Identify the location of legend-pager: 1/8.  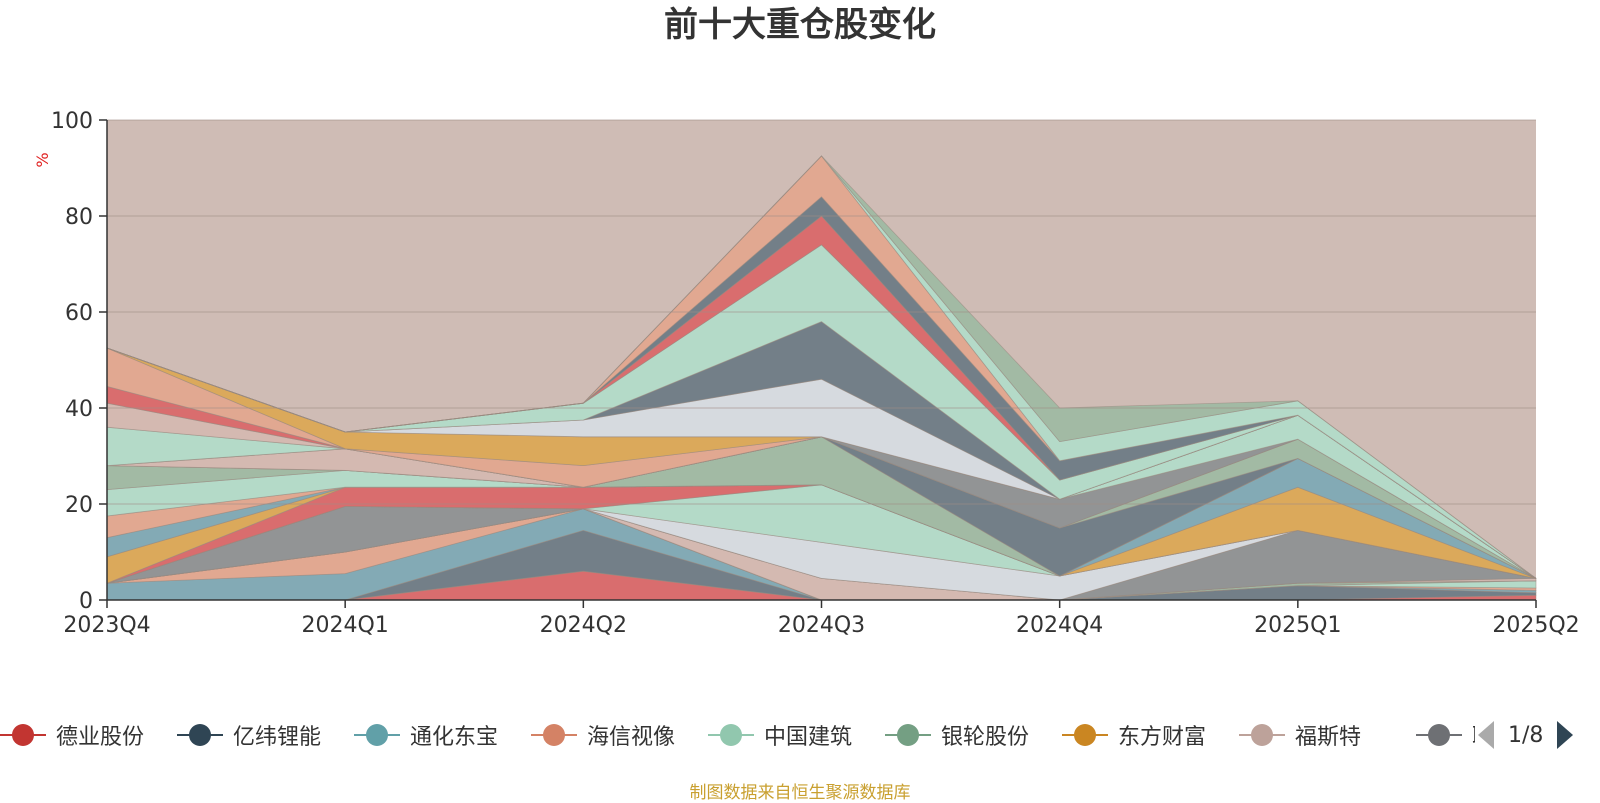
(1535, 735).